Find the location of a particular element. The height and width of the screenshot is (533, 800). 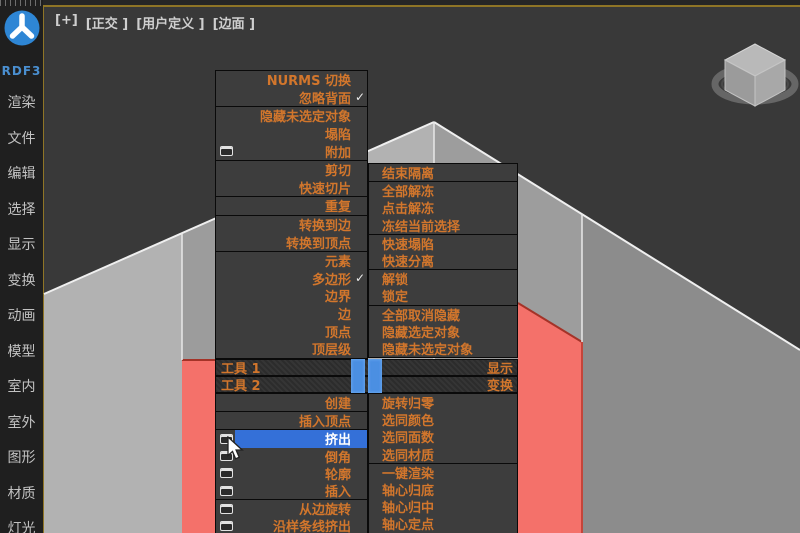

menu-item: 顶层级 is located at coordinates (291, 349).